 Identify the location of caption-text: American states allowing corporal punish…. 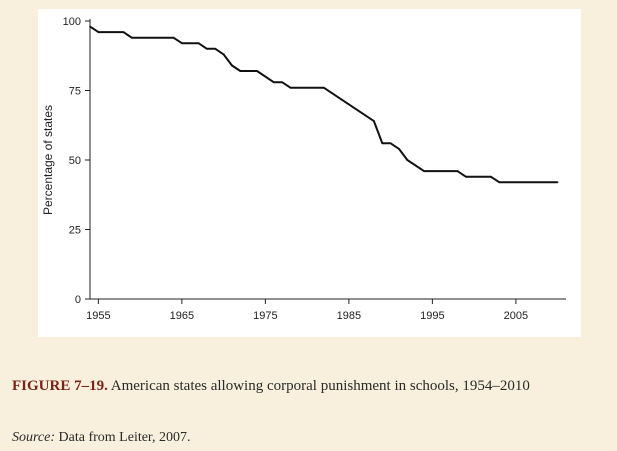
(318, 386).